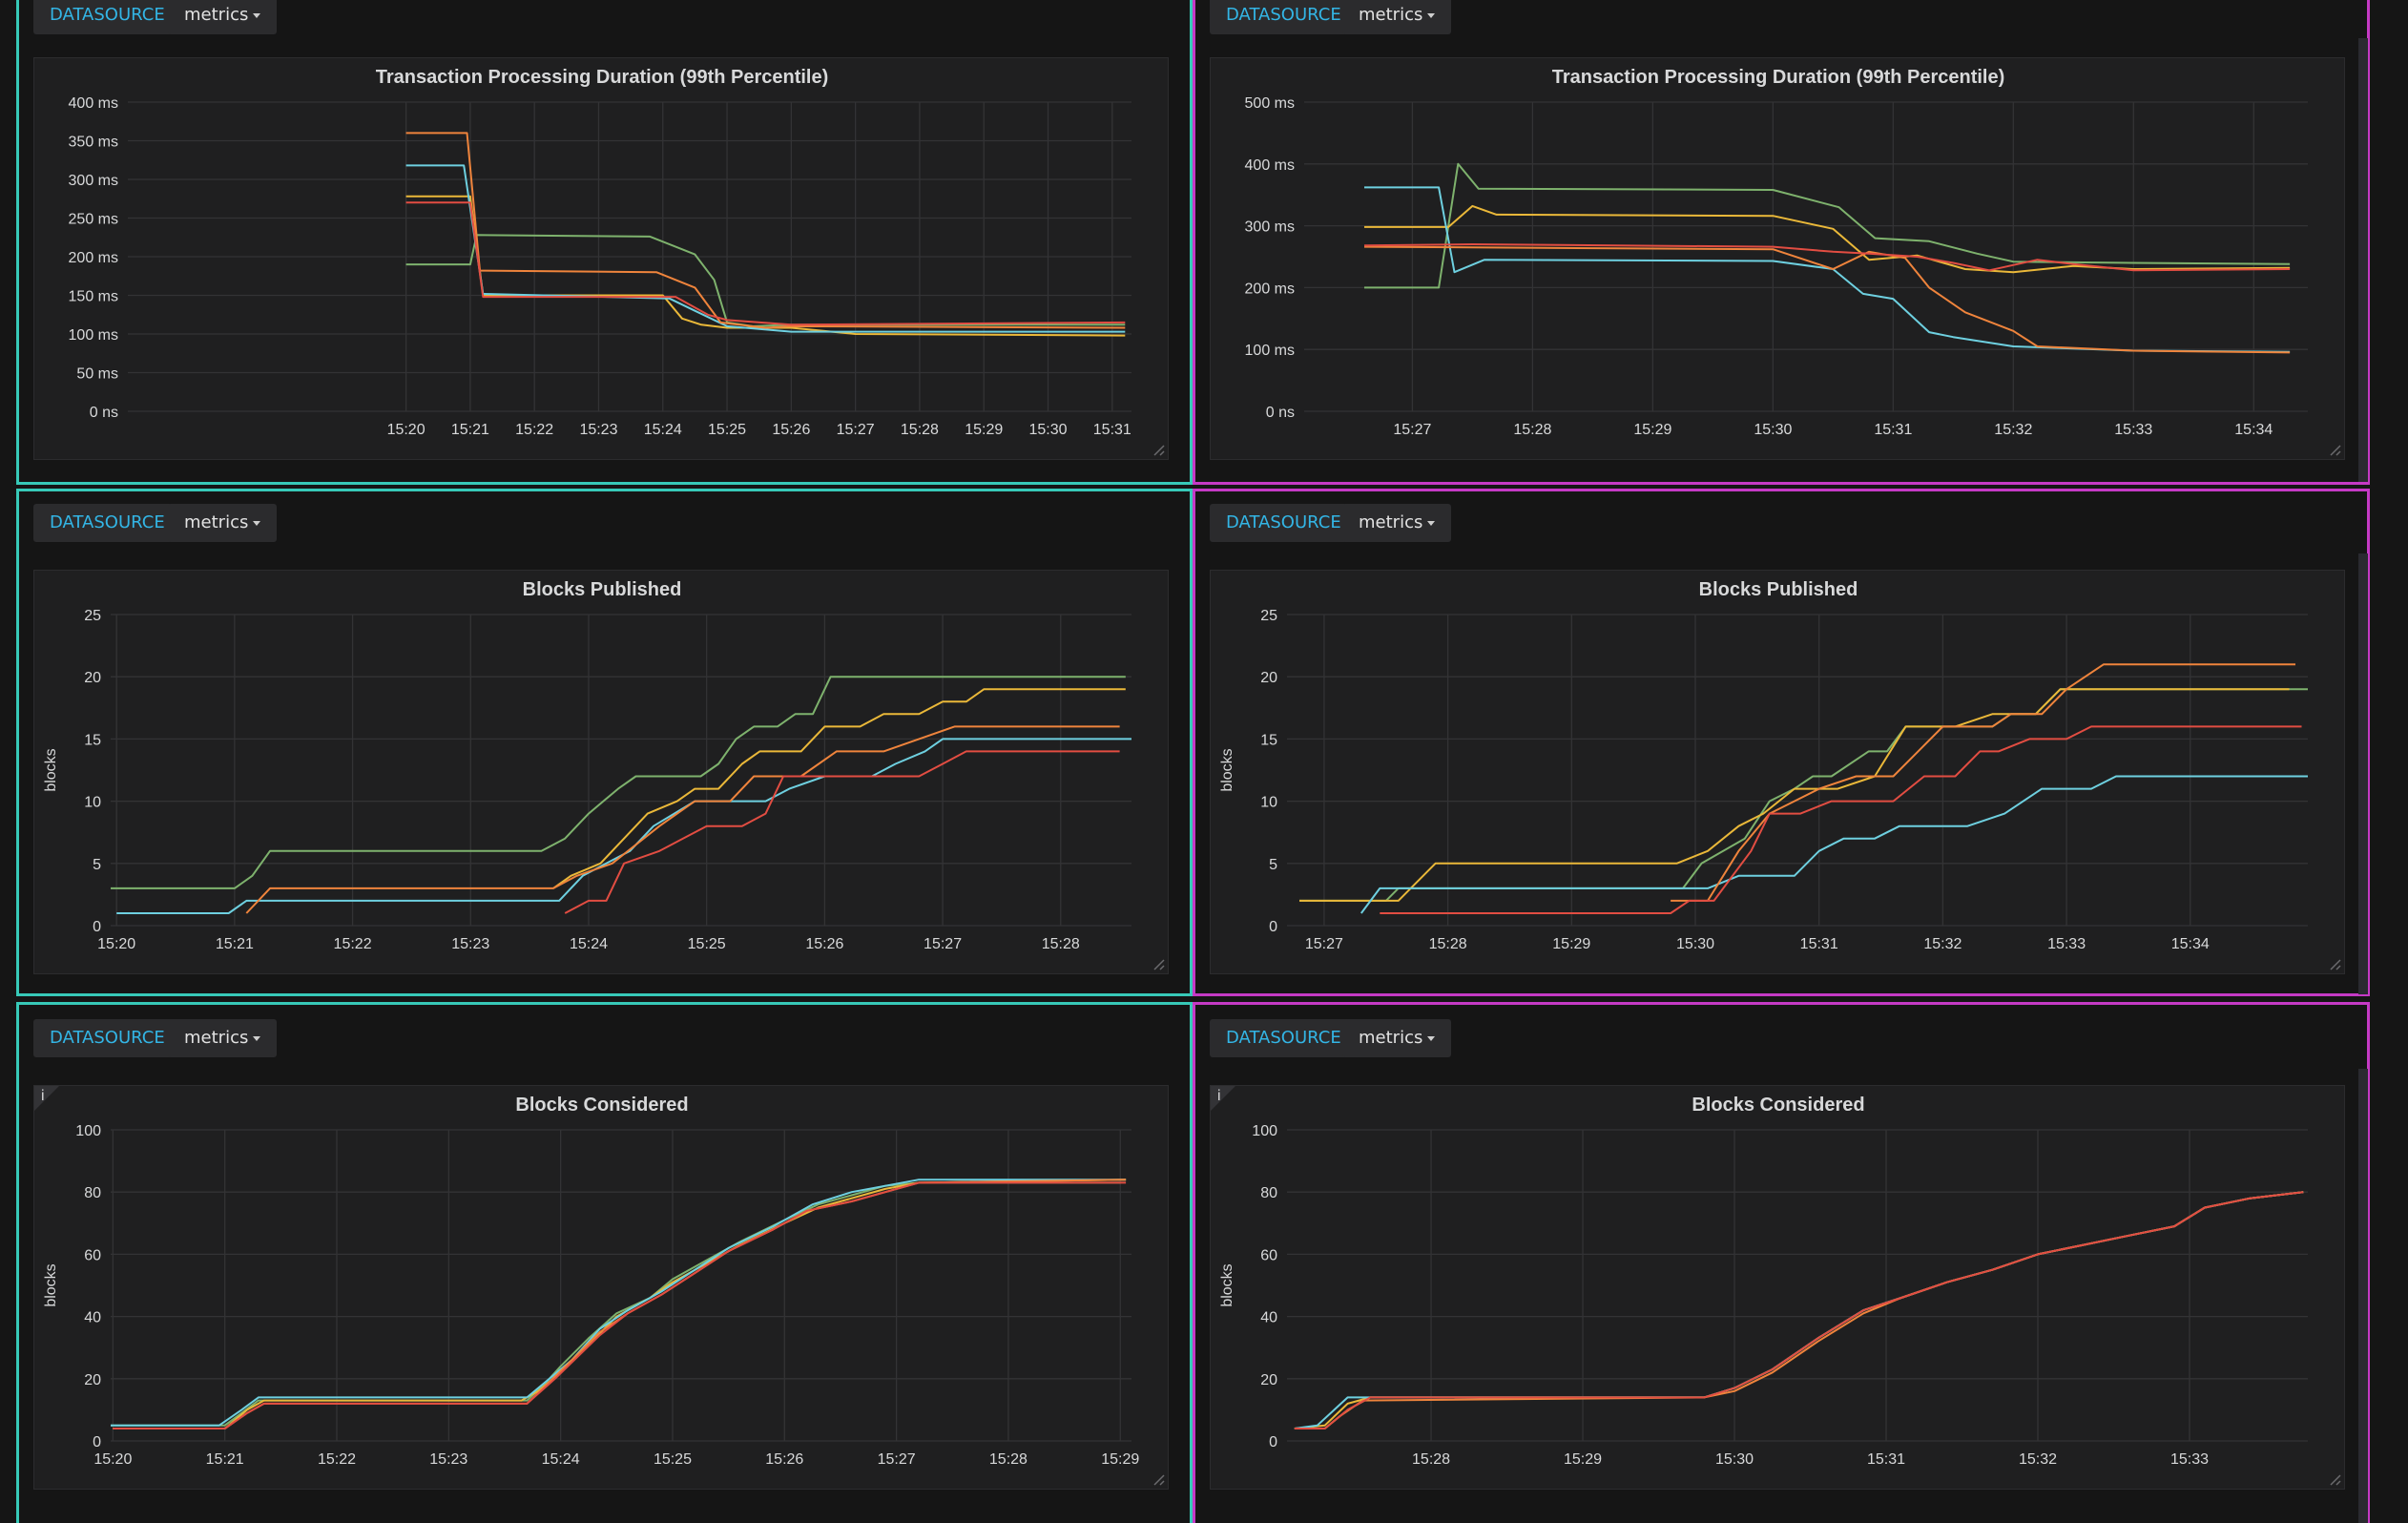 Image resolution: width=2408 pixels, height=1523 pixels. I want to click on y-tick-label: 10, so click(1268, 803).